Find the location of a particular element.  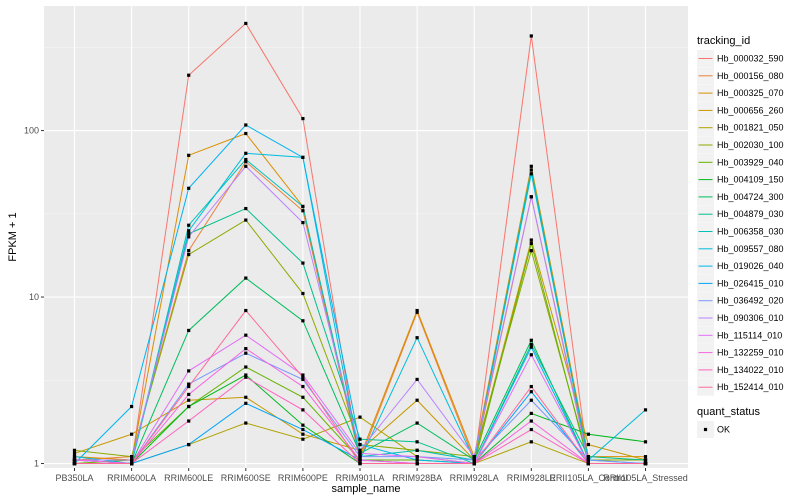

x-tick-label: RRIM928LA is located at coordinates (474, 478).